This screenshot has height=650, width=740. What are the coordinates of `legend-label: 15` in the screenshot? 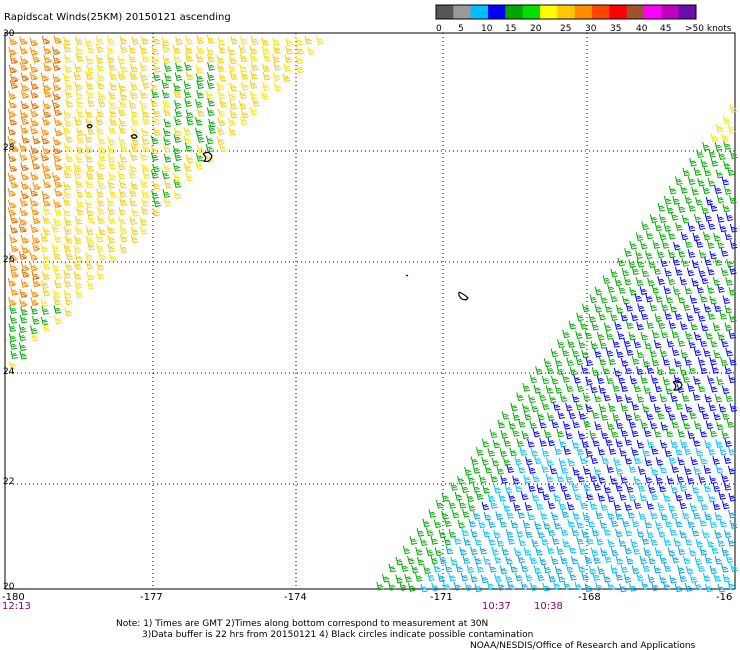 It's located at (510, 29).